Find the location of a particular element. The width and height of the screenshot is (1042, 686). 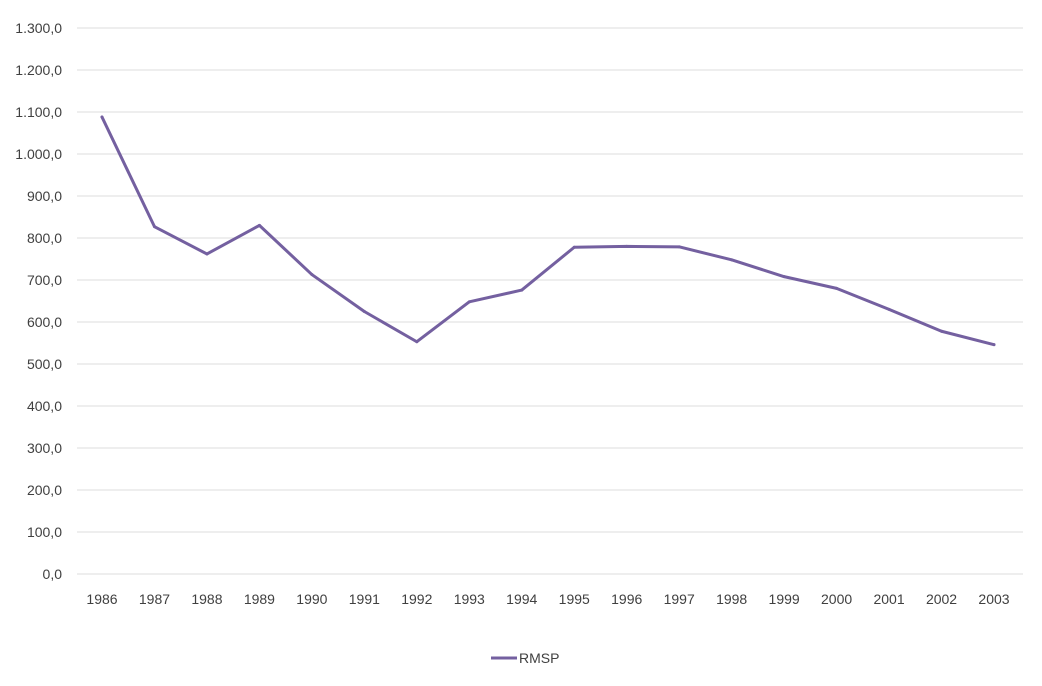

x-tick-label: 1997 is located at coordinates (679, 599).